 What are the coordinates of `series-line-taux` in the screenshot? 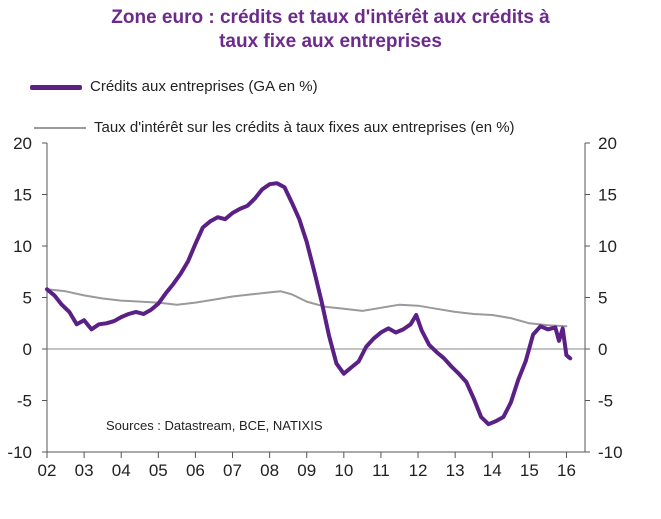 It's located at (307, 308).